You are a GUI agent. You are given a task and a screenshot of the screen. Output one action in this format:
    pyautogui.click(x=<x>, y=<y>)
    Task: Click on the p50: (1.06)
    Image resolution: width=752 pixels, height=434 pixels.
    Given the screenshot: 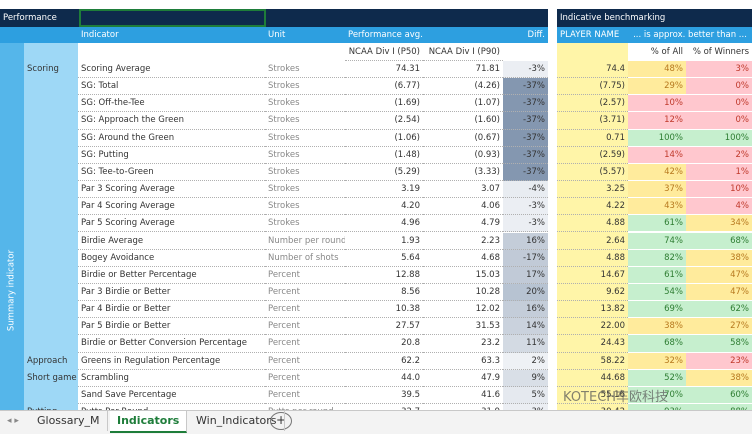 What is the action you would take?
    pyautogui.click(x=384, y=138)
    